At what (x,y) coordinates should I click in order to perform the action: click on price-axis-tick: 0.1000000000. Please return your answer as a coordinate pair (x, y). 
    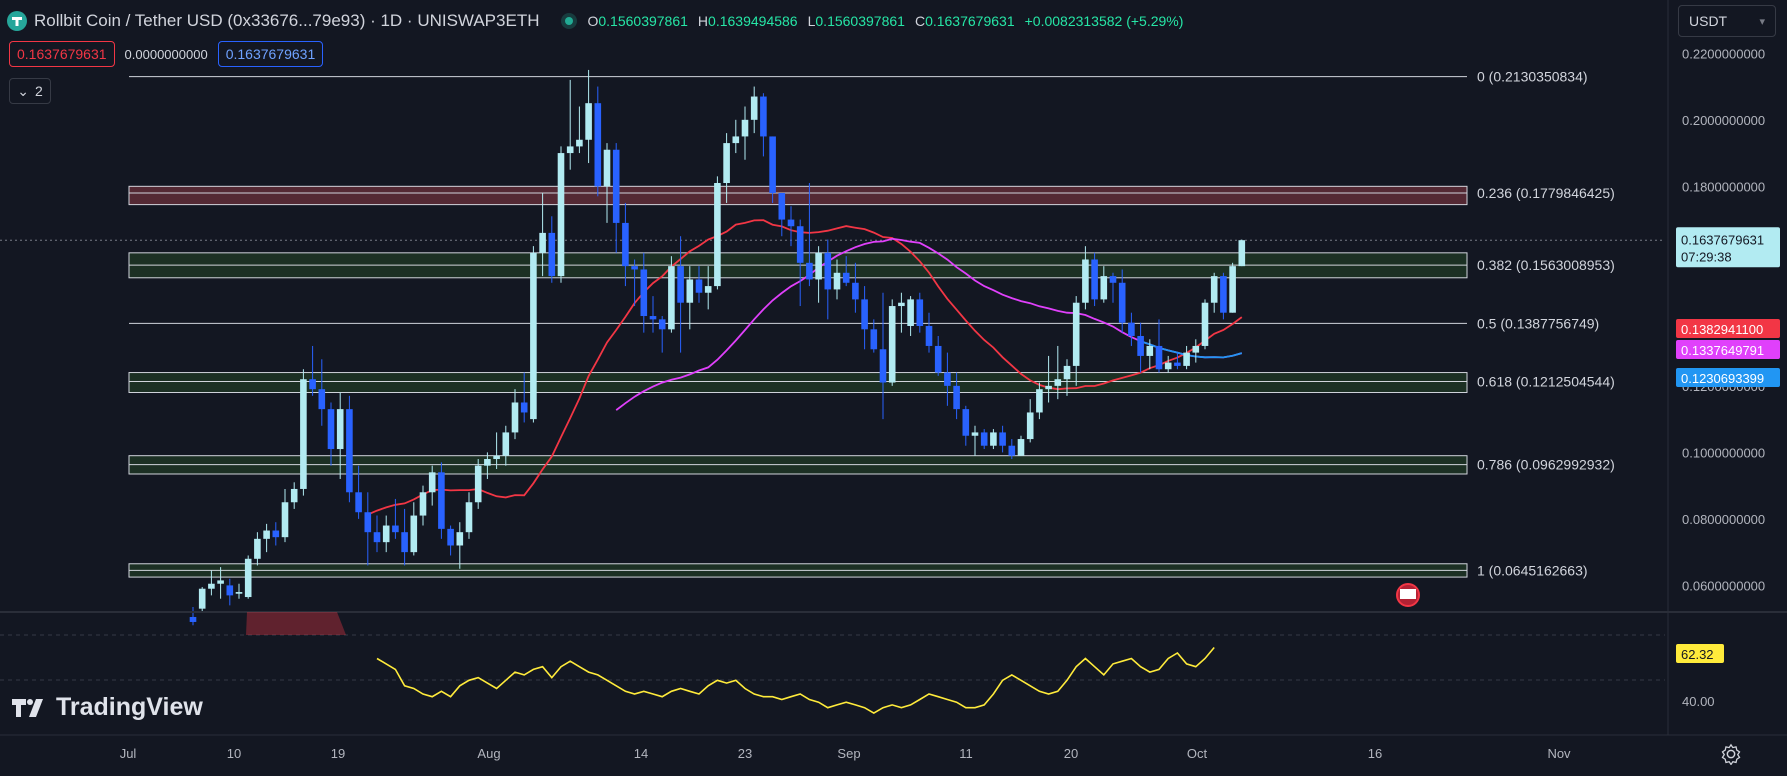
    Looking at the image, I should click on (1723, 452).